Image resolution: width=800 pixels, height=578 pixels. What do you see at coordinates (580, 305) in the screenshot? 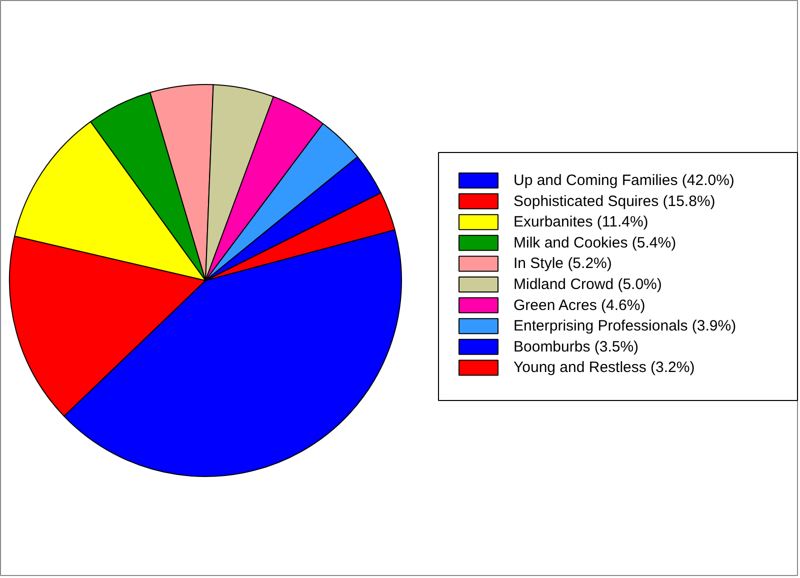
I see `legend-label: Green Acres (4.6%)` at bounding box center [580, 305].